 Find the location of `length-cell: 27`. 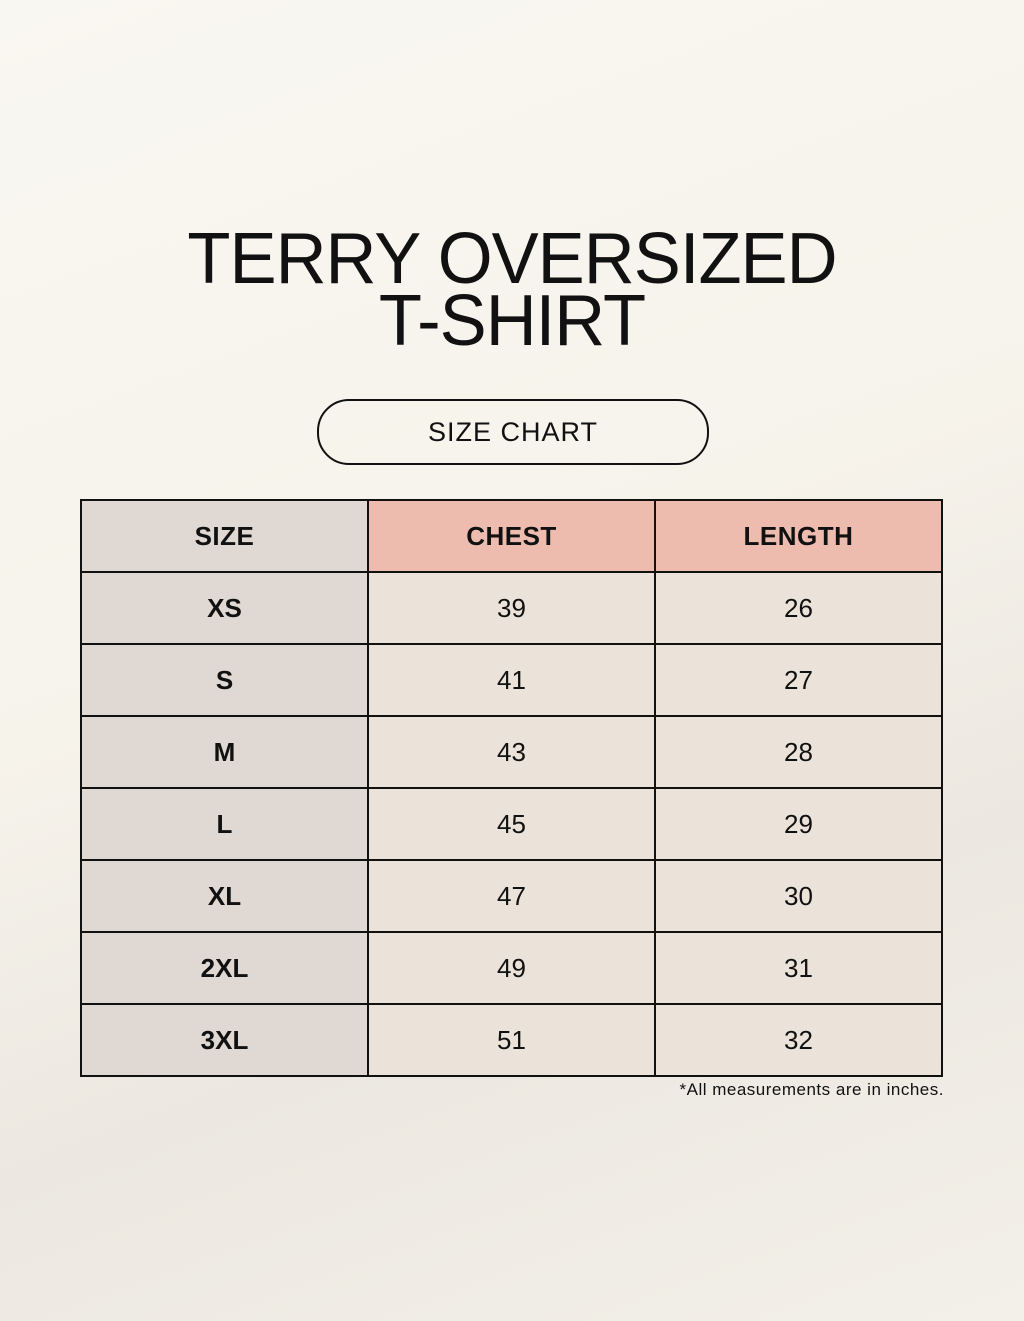

length-cell: 27 is located at coordinates (798, 680).